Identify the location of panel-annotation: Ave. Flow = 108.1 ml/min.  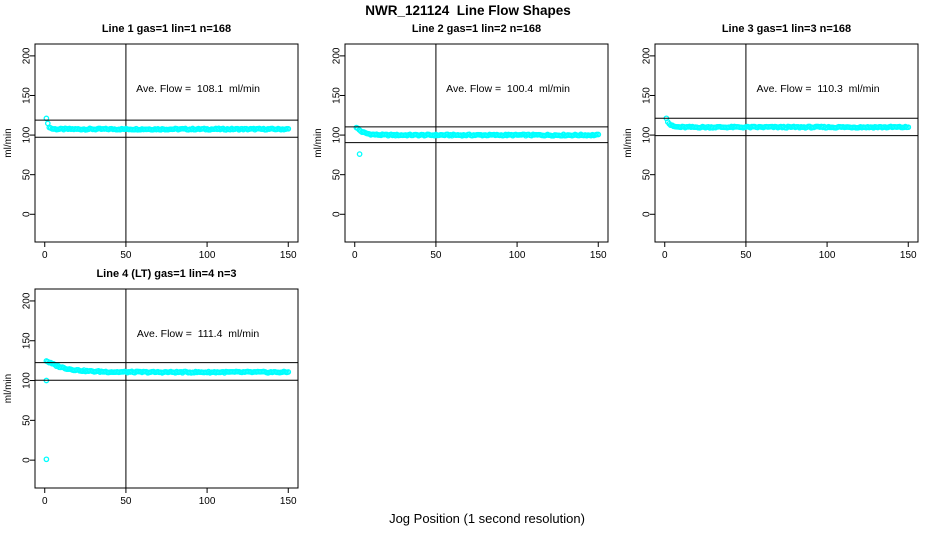
(198, 88).